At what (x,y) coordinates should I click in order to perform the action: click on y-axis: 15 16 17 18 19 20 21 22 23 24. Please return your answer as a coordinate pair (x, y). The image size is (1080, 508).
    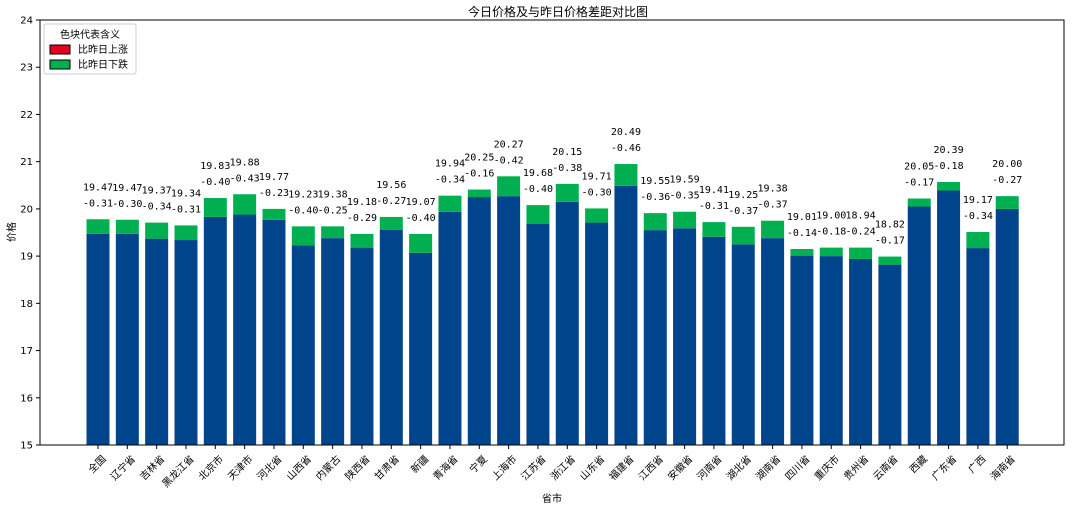
    Looking at the image, I should click on (30, 234).